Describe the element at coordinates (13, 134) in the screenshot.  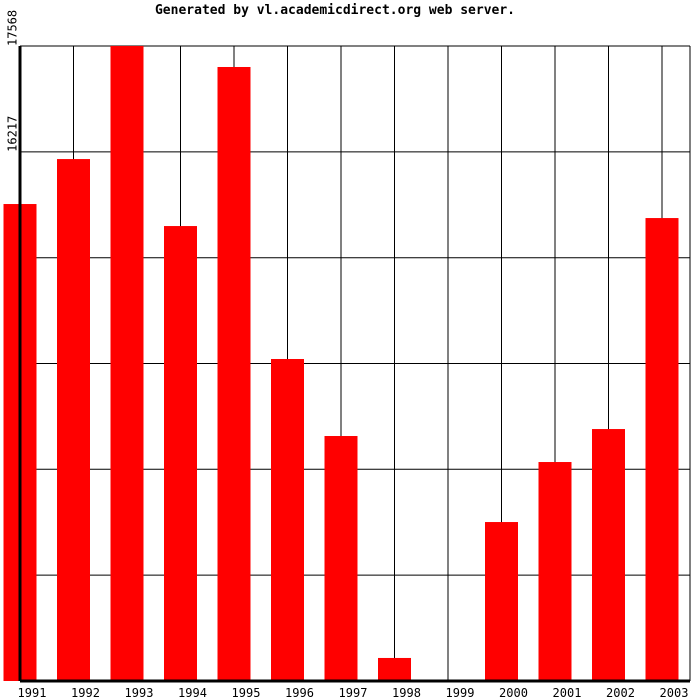
I see `y-tick-label: 16217` at that location.